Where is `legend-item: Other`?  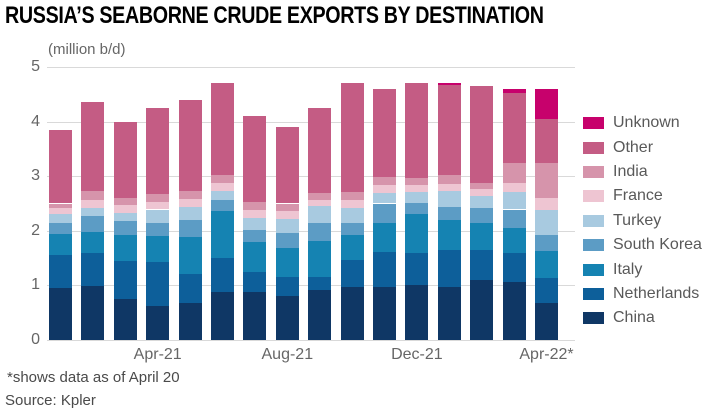
legend-item: Other is located at coordinates (642, 147).